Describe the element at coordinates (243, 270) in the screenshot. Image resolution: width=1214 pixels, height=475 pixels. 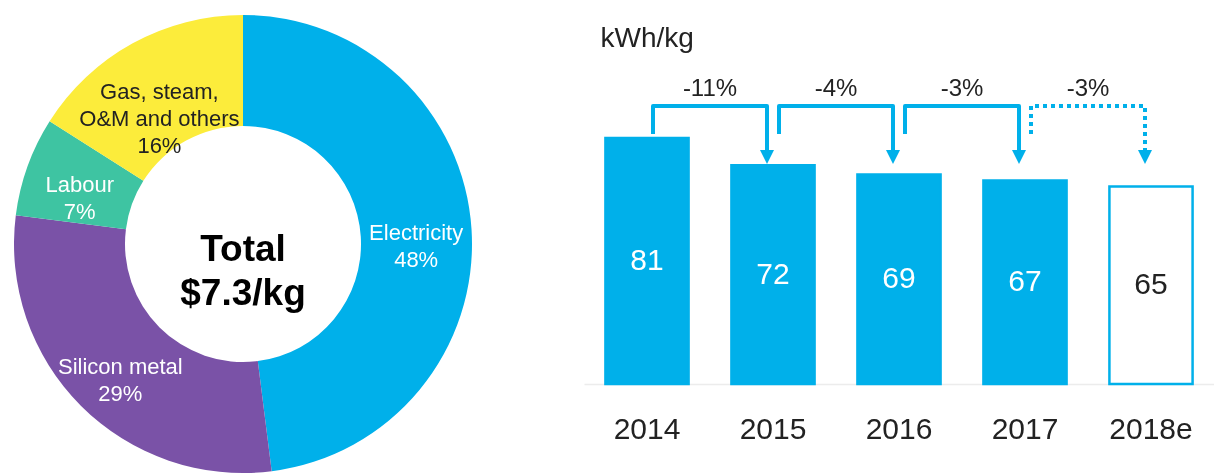
I see `text: Total $7.3/kg` at that location.